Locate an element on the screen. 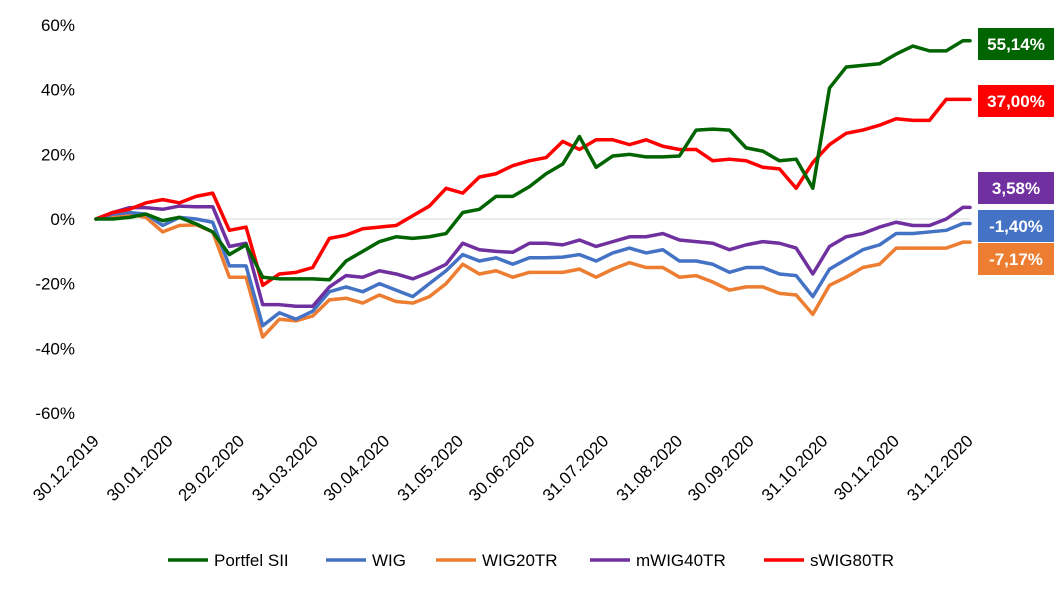 The image size is (1064, 592). end-label-text: -1,40% is located at coordinates (1016, 226).